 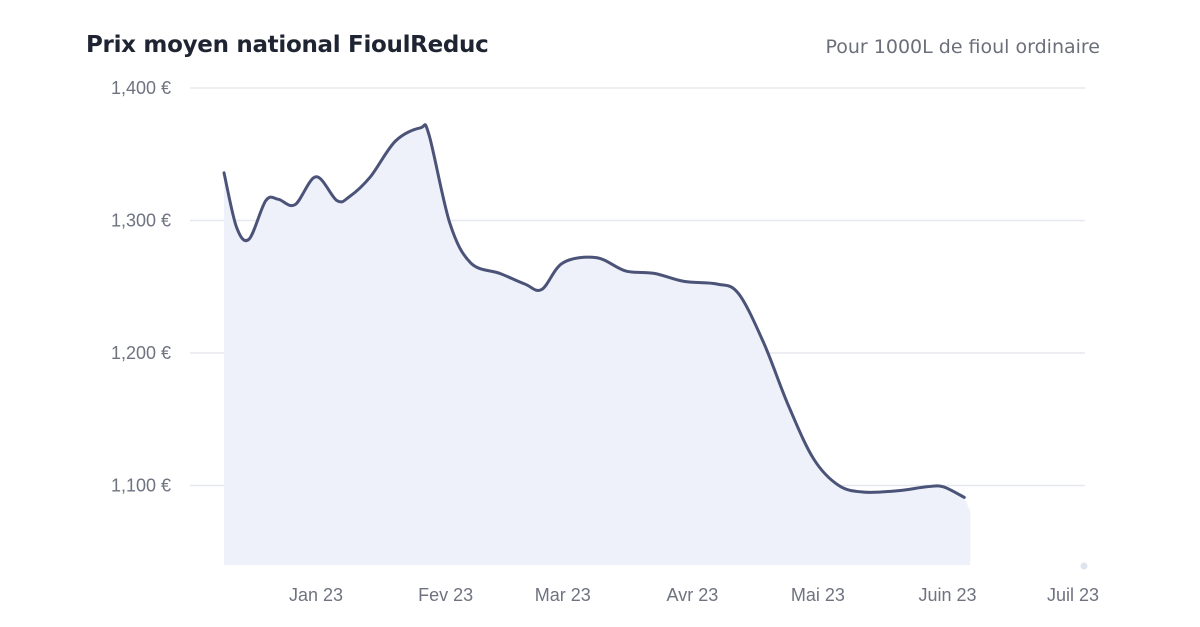 I want to click on x-tick-label: Mai 23, so click(x=818, y=595).